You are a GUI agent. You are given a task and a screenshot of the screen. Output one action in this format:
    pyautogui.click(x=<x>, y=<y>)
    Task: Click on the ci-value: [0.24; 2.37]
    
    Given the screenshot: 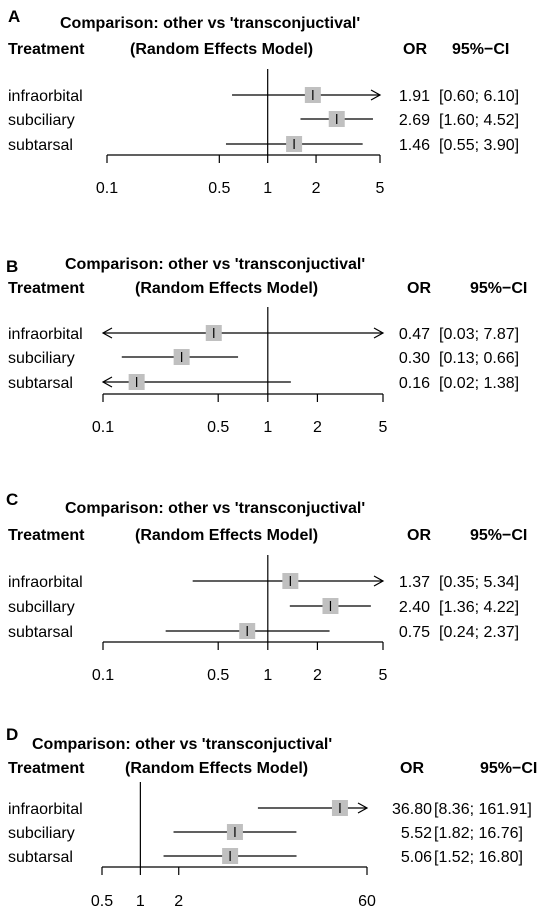 What is the action you would take?
    pyautogui.click(x=479, y=632)
    